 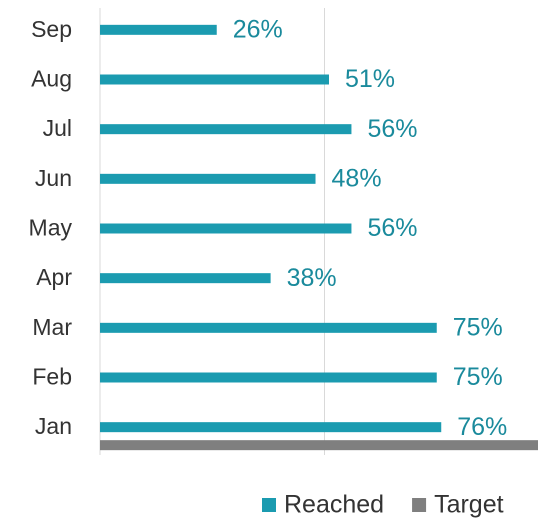 What do you see at coordinates (258, 29) in the screenshot?
I see `data-label: 26%` at bounding box center [258, 29].